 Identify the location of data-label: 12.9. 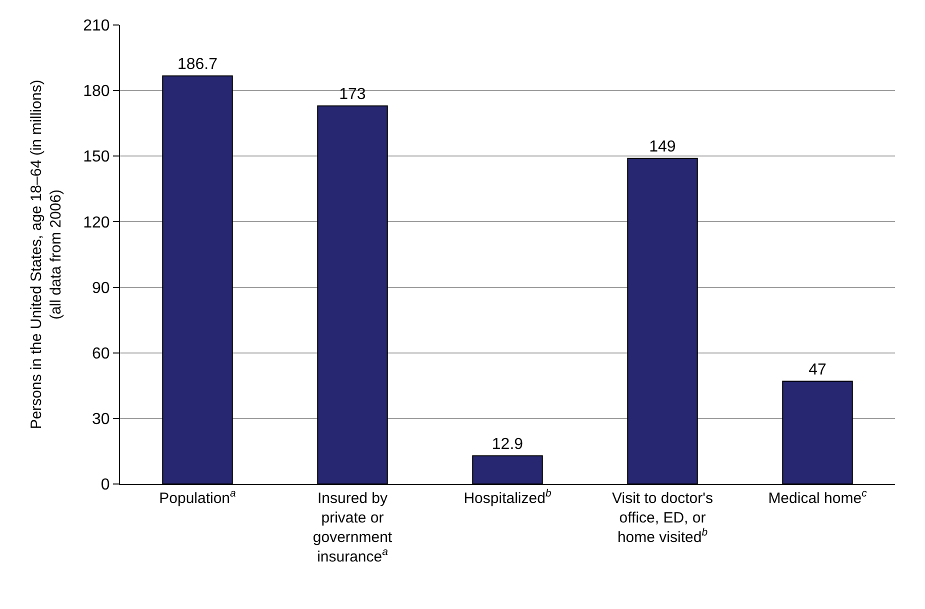
(508, 444).